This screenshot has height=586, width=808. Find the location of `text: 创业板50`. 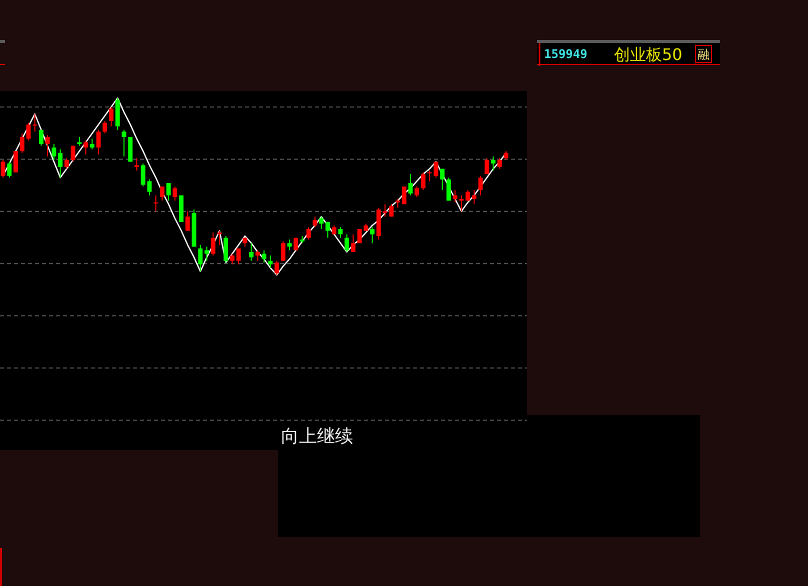

text: 创业板50 is located at coordinates (648, 54).